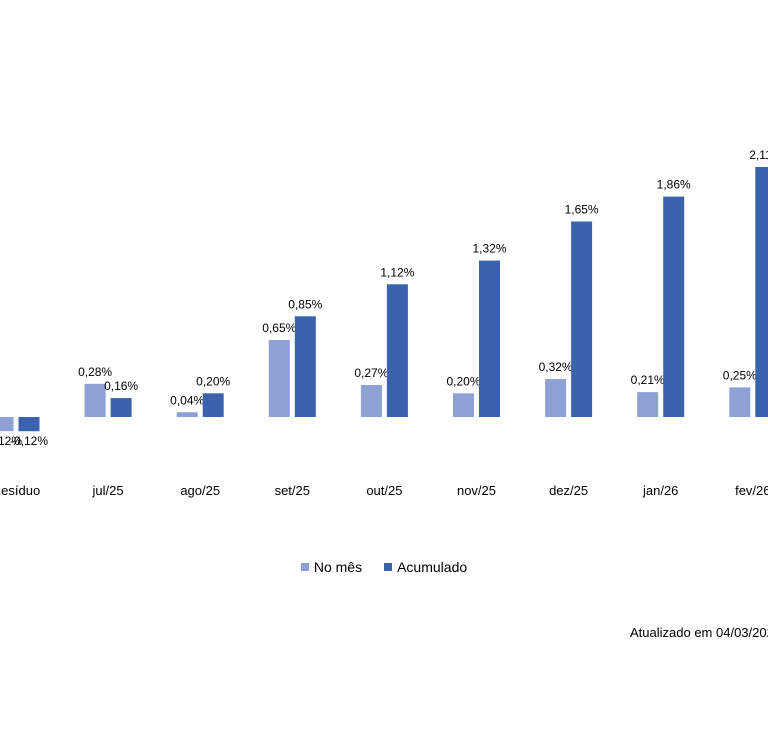  I want to click on data-label-no-mes: 0,21%, so click(648, 380).